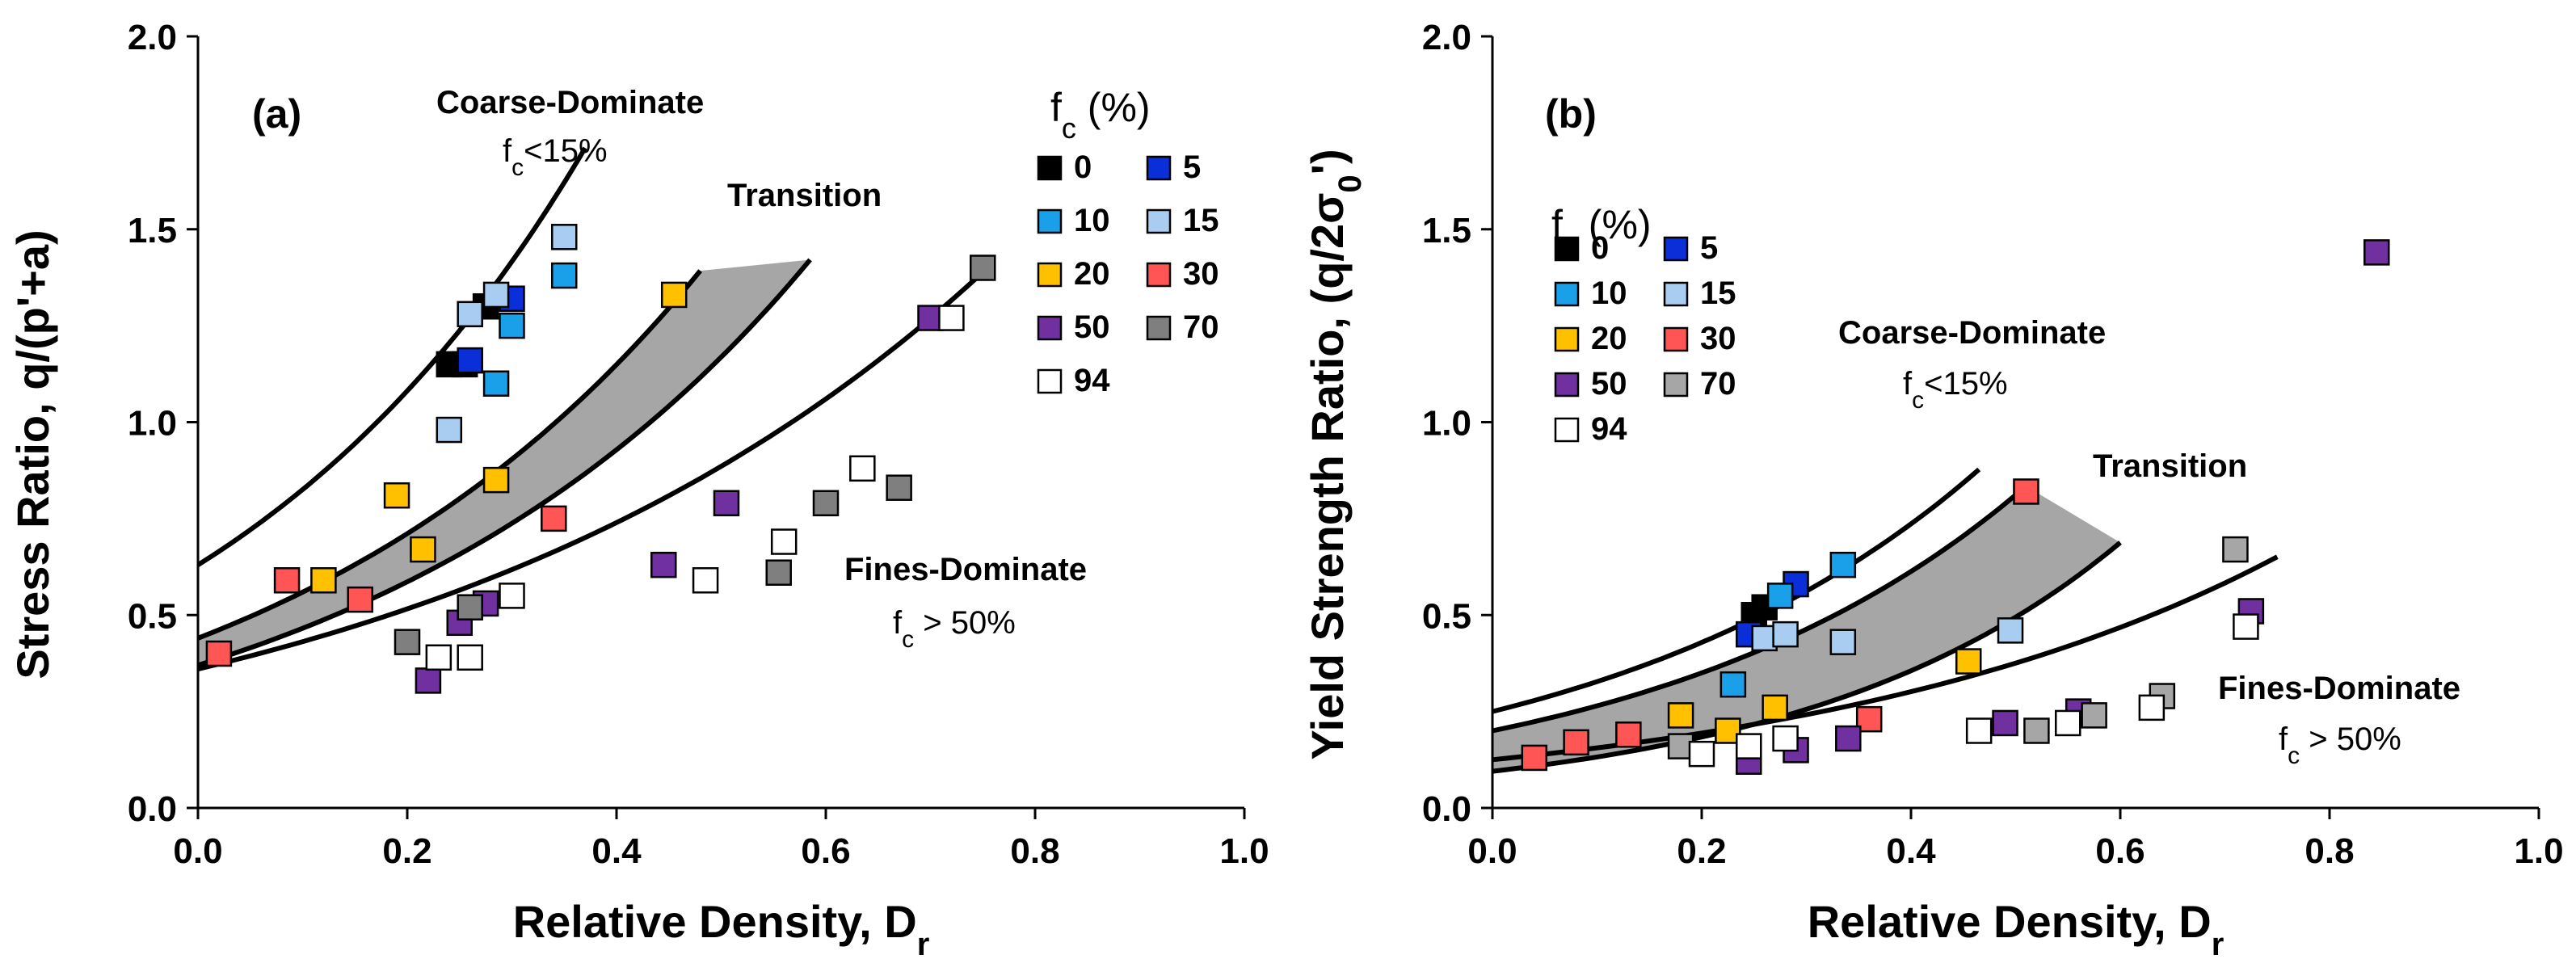 Image resolution: width=2576 pixels, height=976 pixels. Describe the element at coordinates (32, 454) in the screenshot. I see `y-axis-title: Stress Ratio, q/(p'+a)` at that location.